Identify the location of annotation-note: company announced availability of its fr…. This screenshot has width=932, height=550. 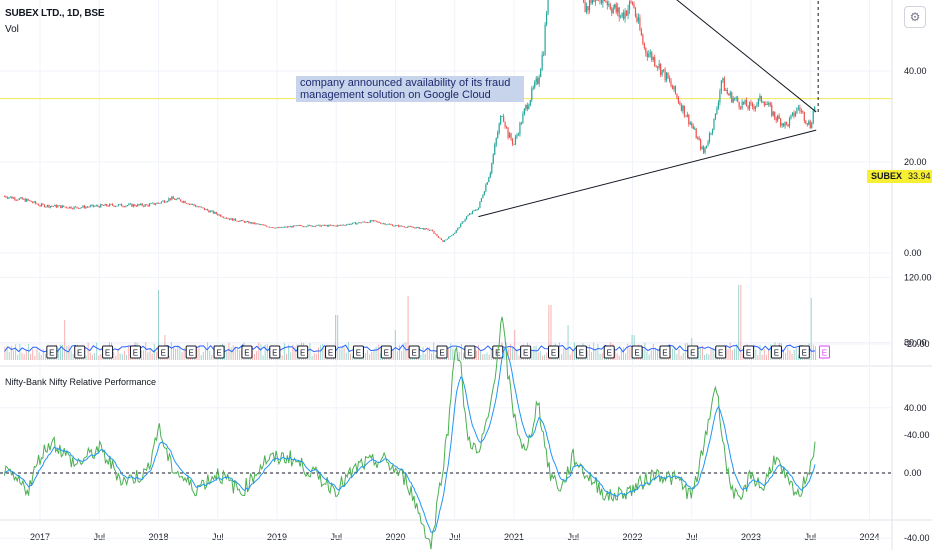
(410, 89).